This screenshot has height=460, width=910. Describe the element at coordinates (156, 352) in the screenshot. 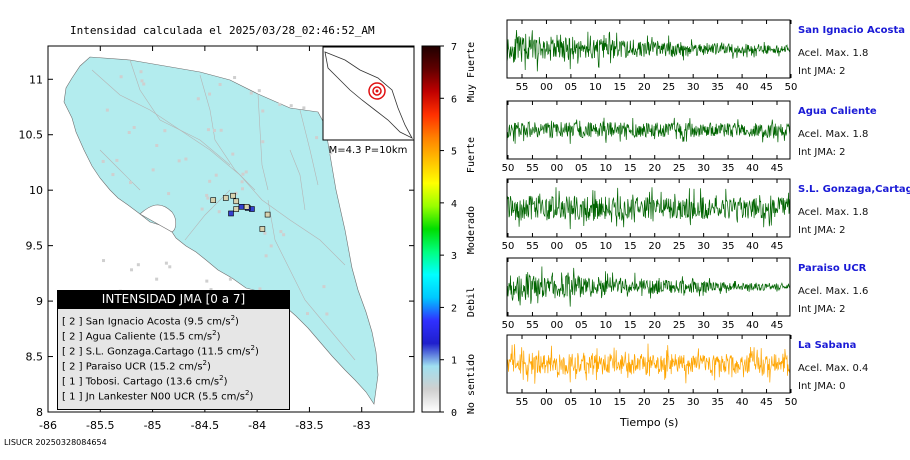

I see `legend-row-text: [ 2 ] S.L. Gonzaga.Cartago (11.5 cm/s` at that location.